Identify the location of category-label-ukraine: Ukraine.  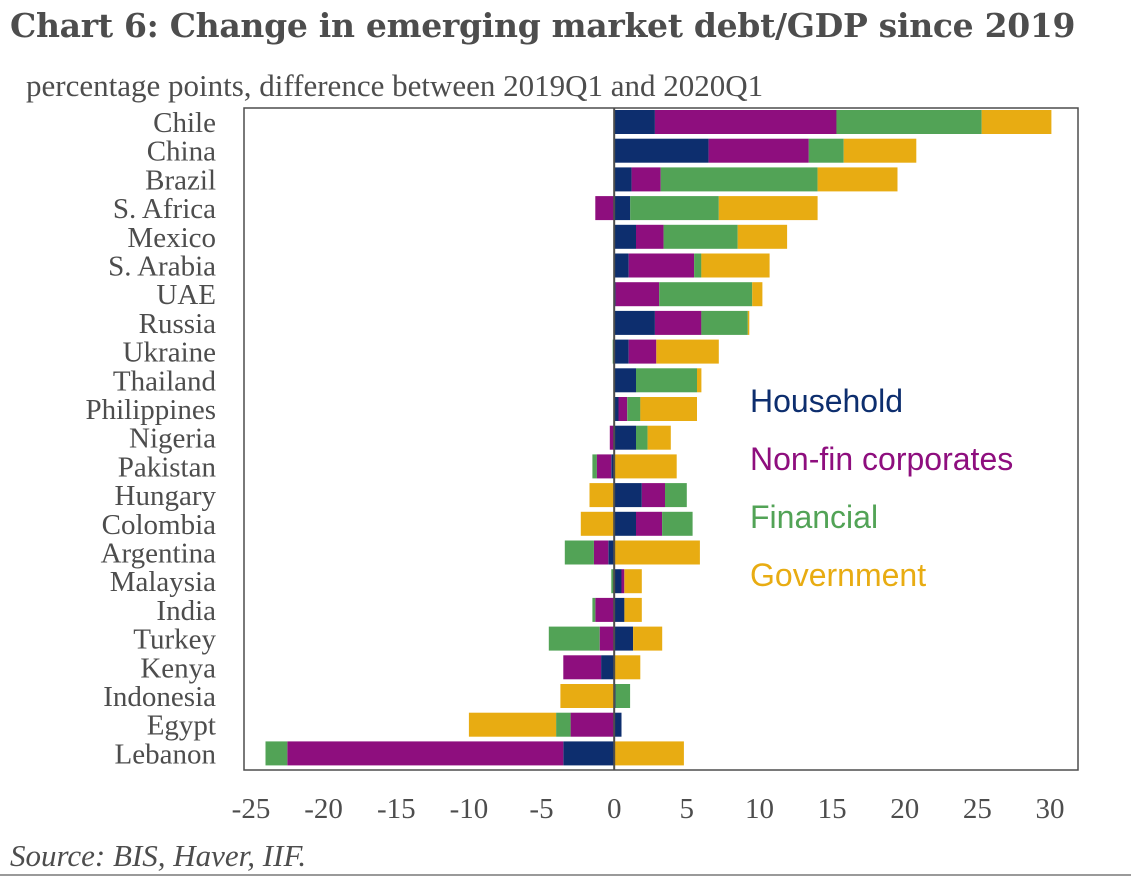
(169, 353).